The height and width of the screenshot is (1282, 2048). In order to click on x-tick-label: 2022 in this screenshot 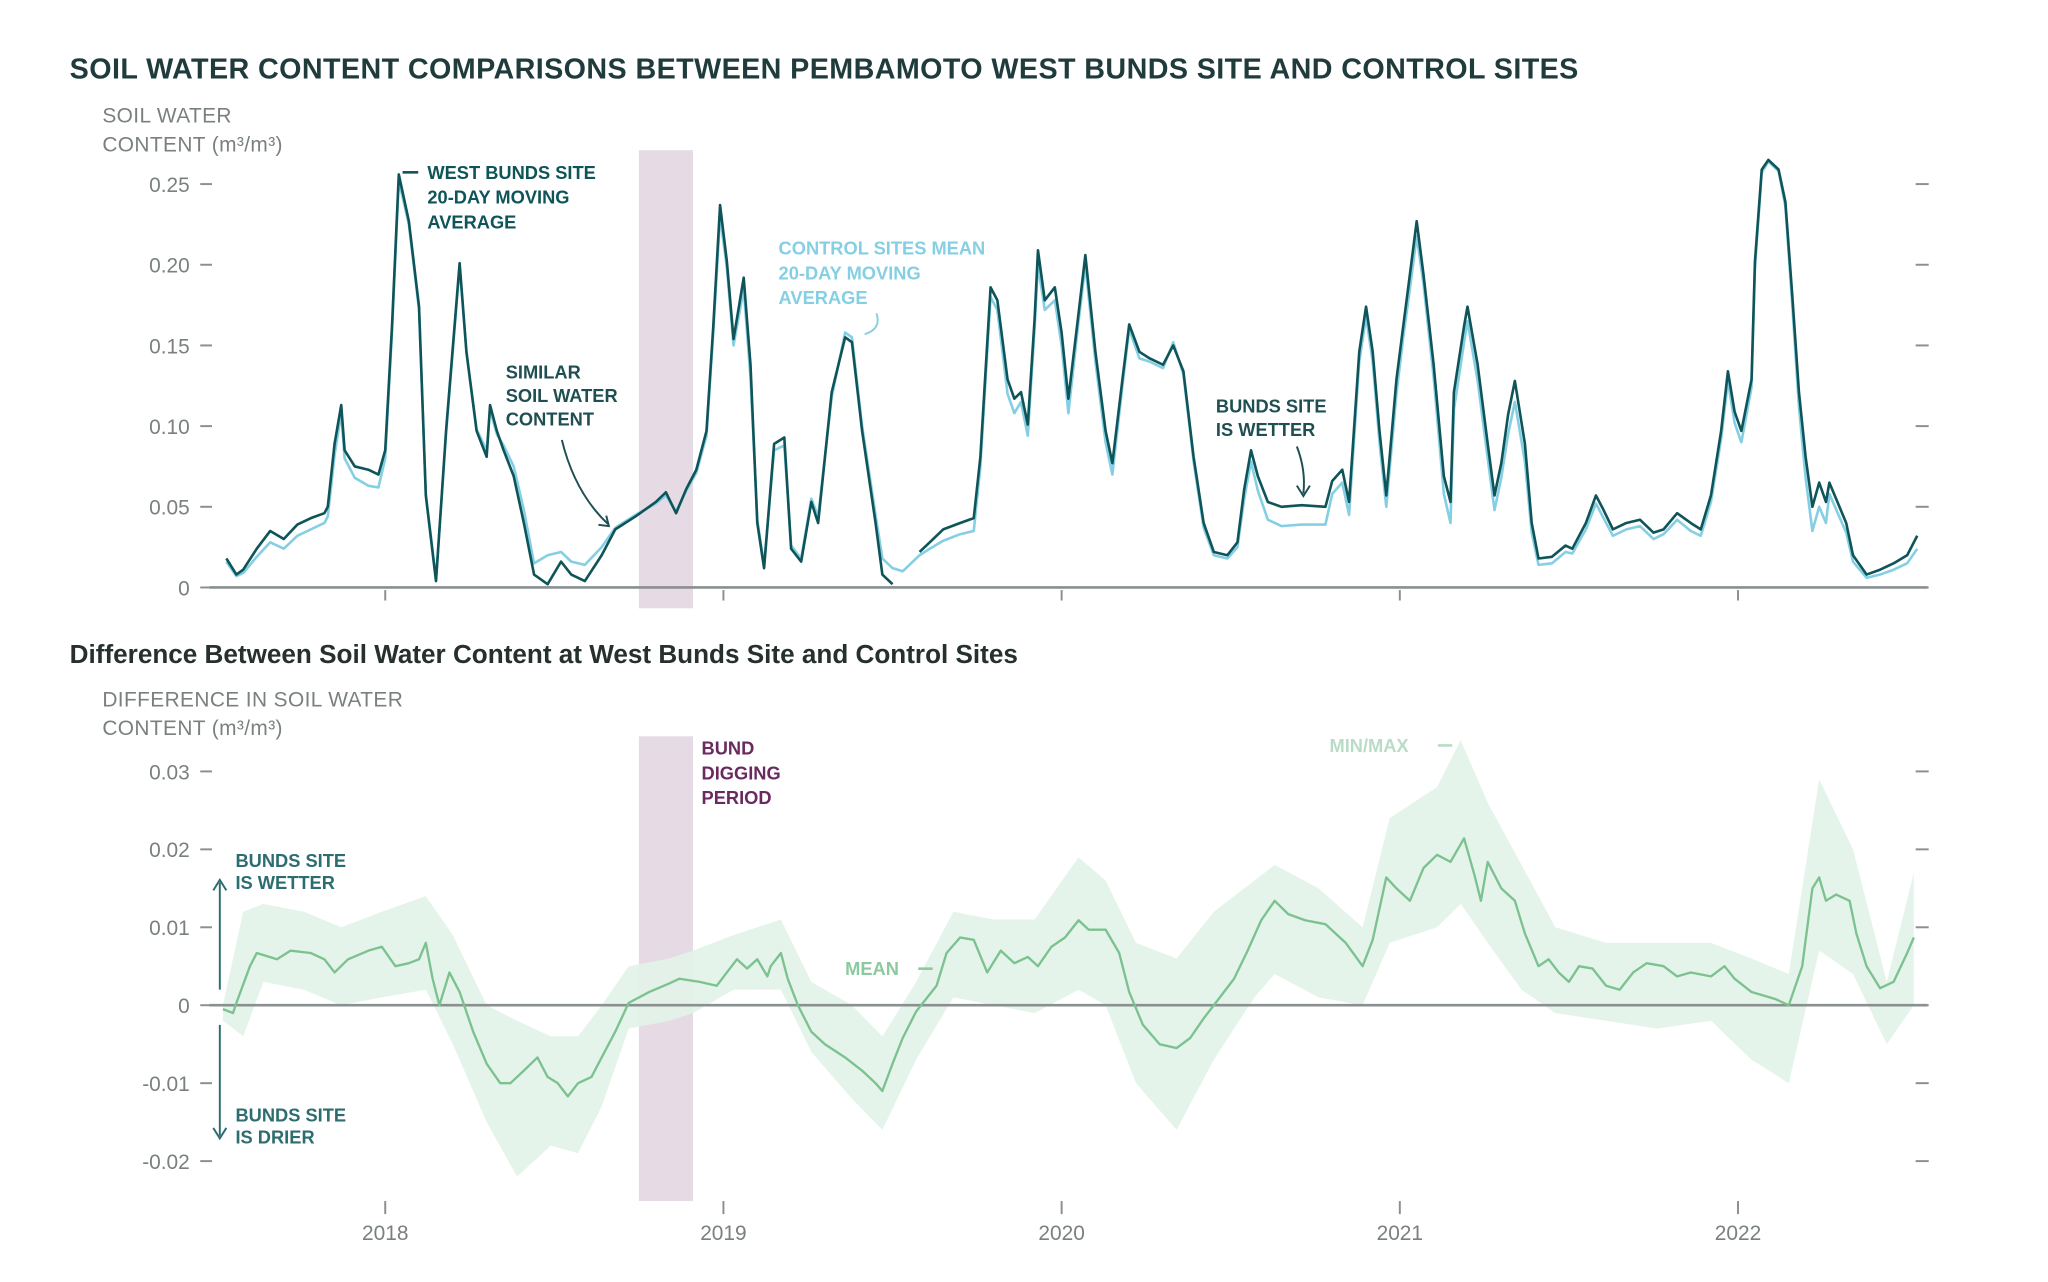, I will do `click(1738, 1233)`.